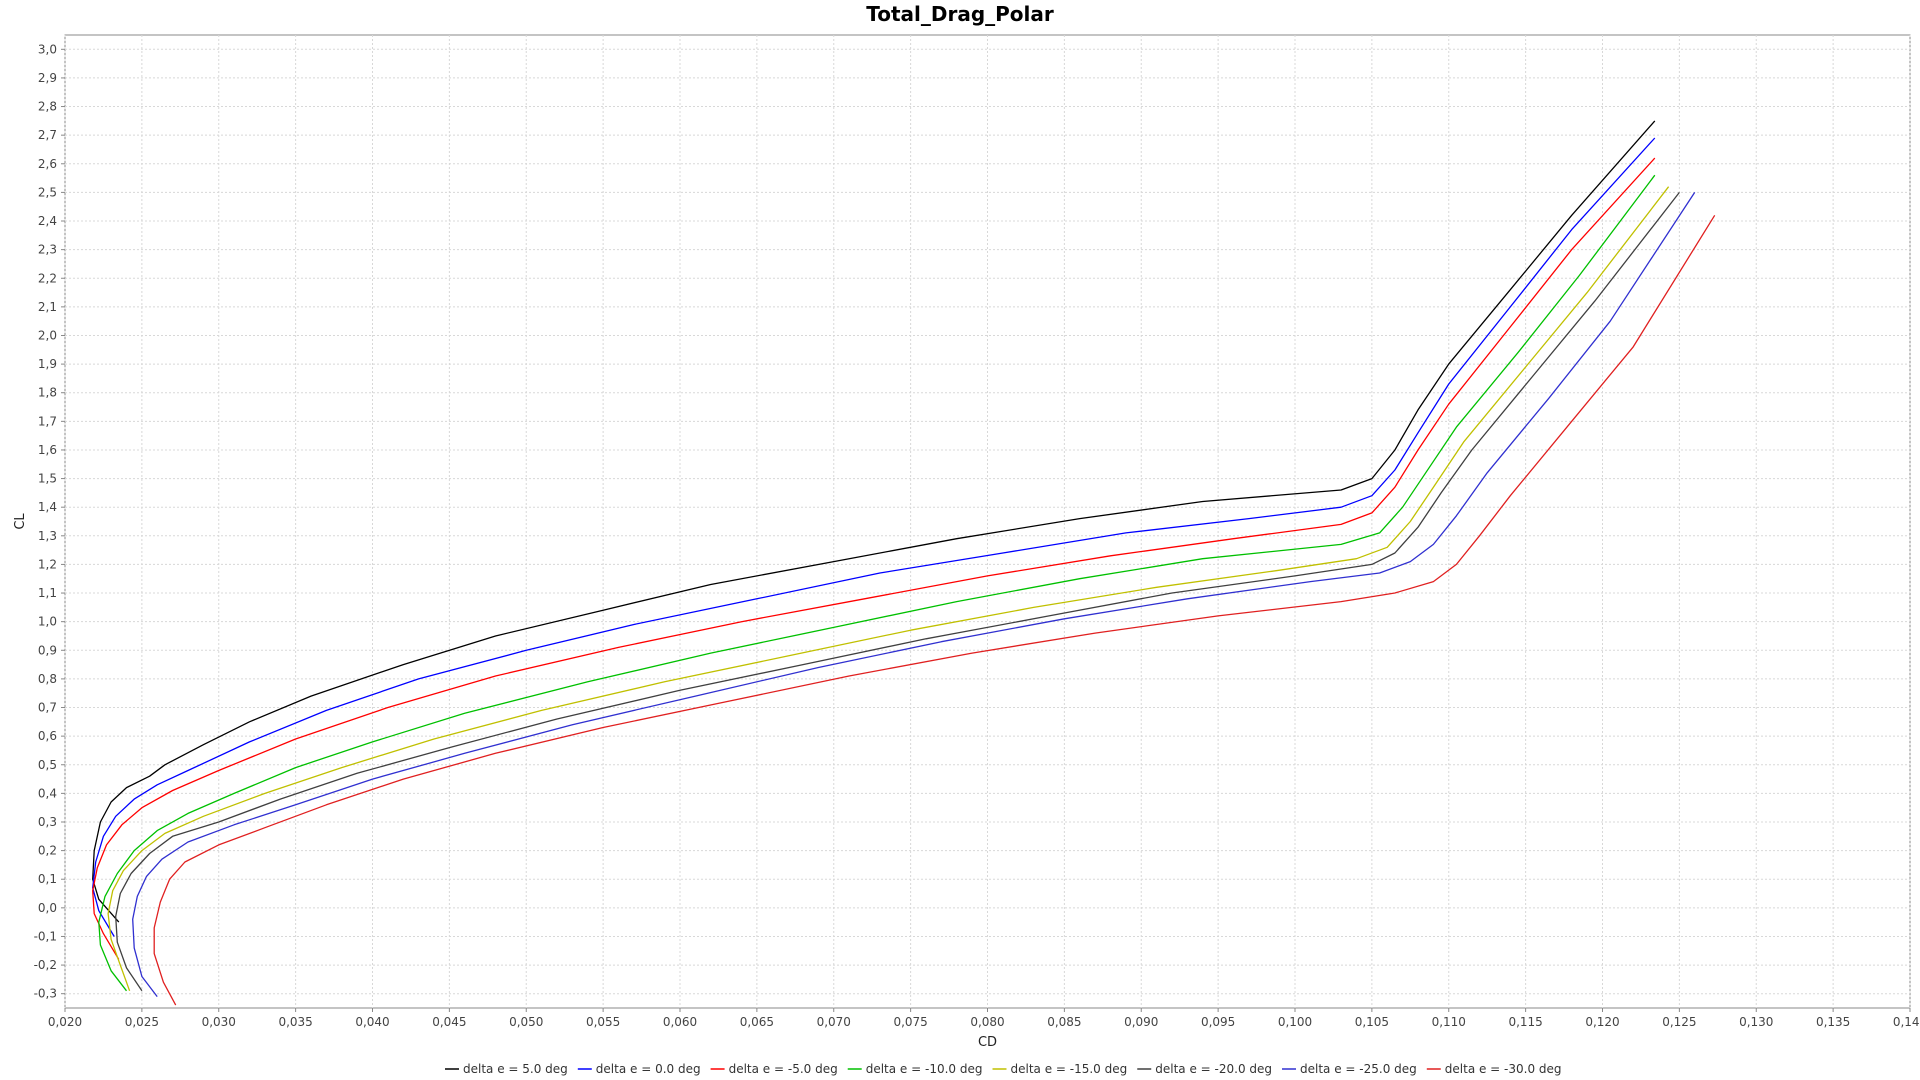  What do you see at coordinates (219, 1022) in the screenshot?
I see `x-tick-label: 0,030` at bounding box center [219, 1022].